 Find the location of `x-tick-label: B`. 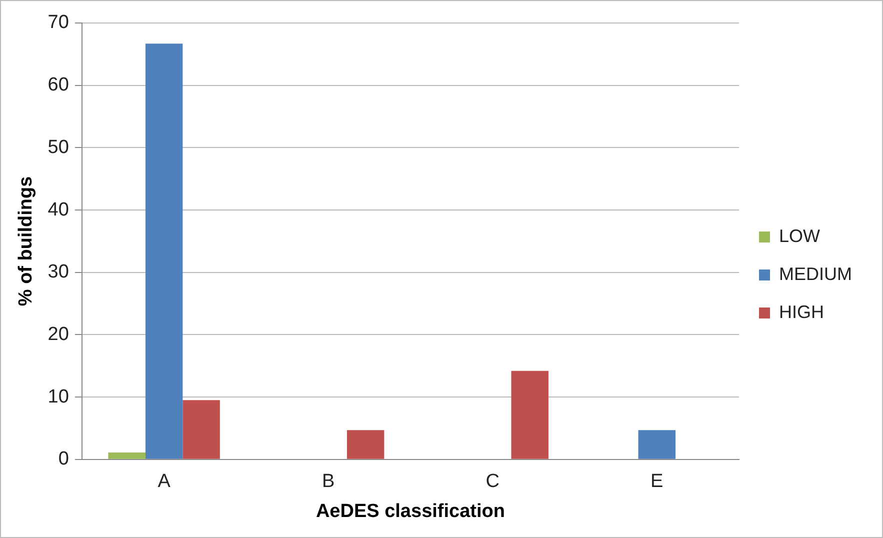

x-tick-label: B is located at coordinates (328, 481).